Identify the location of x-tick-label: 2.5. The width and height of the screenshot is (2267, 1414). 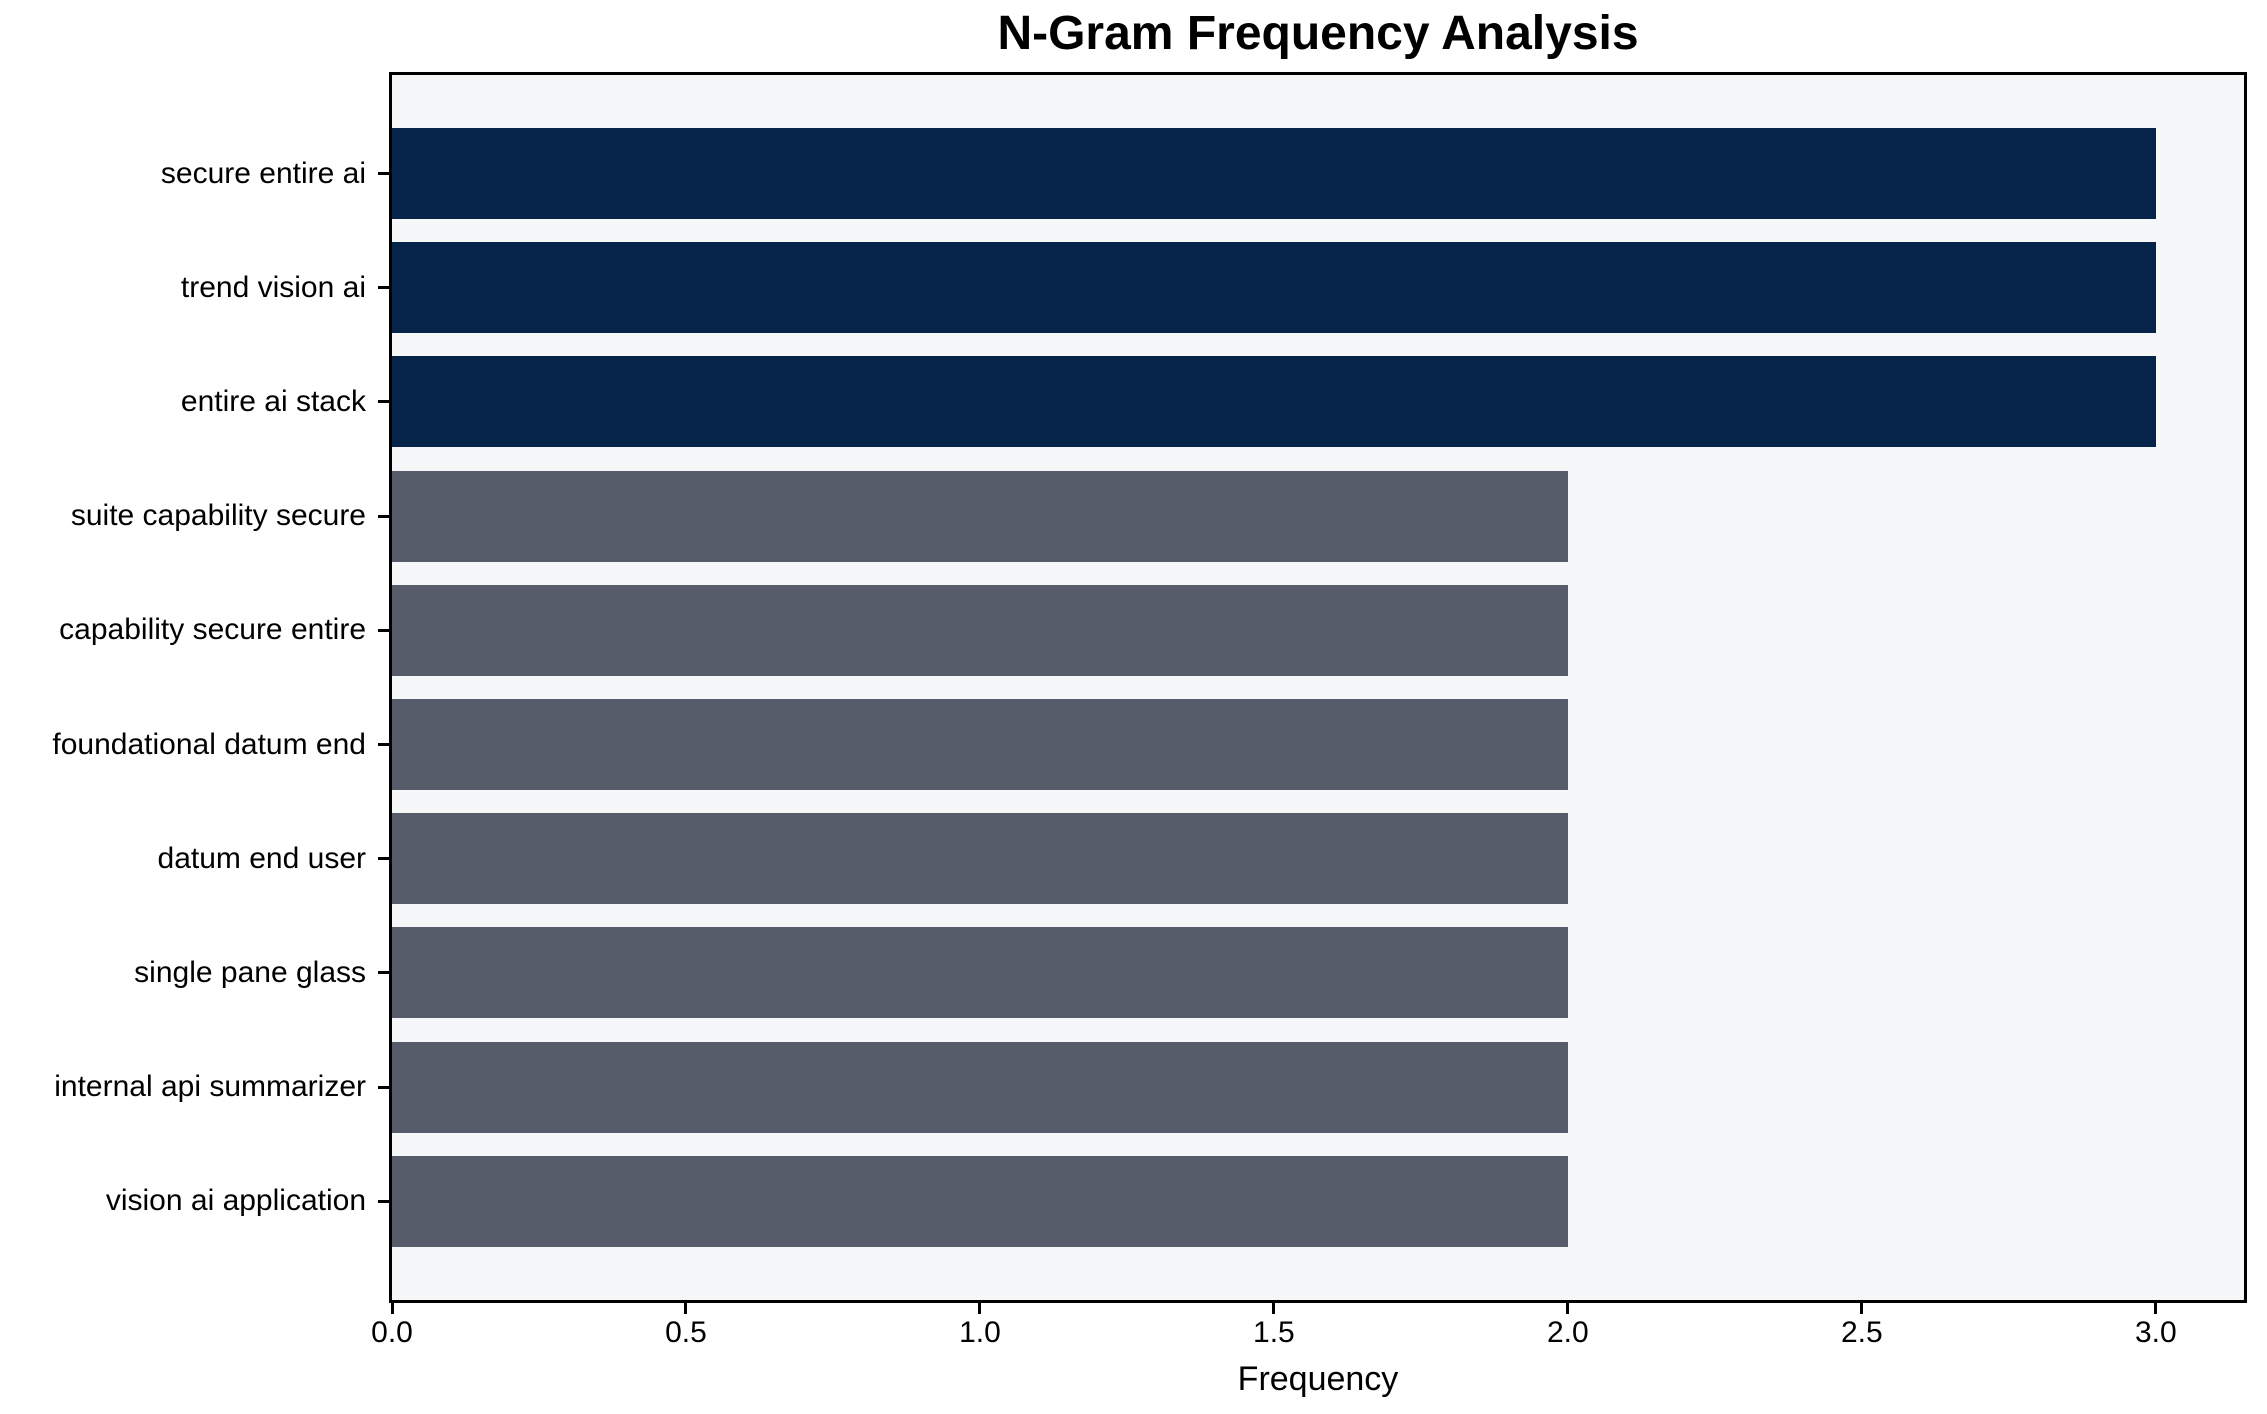
(1861, 1332).